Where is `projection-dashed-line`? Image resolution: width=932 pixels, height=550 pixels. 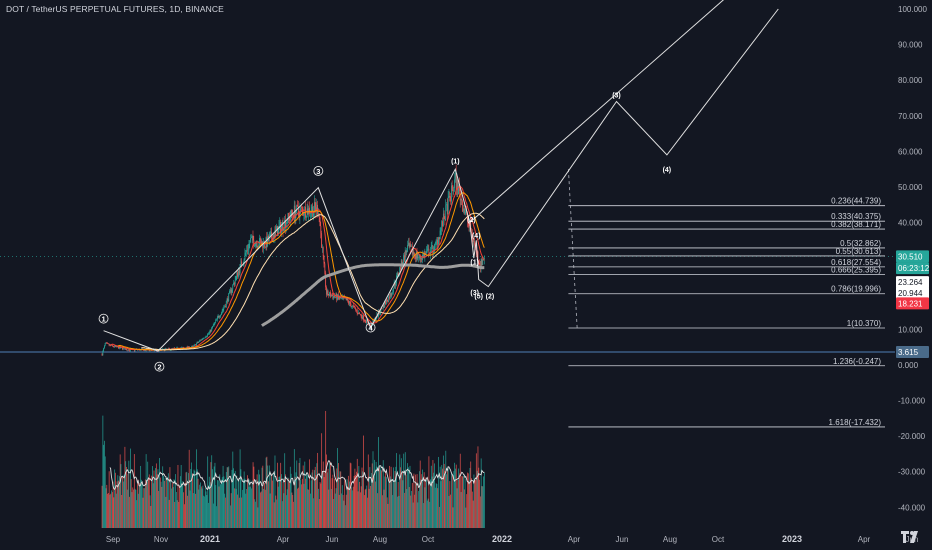
projection-dashed-line is located at coordinates (573, 249).